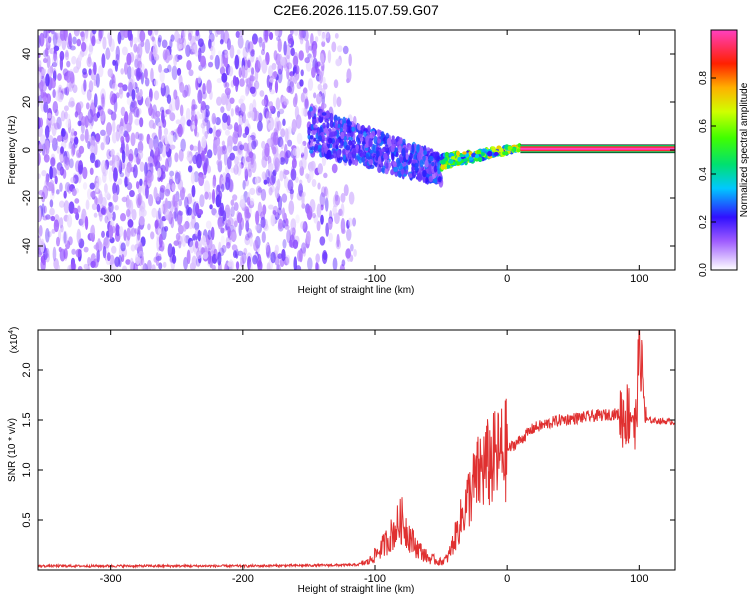 Image resolution: width=750 pixels, height=600 pixels. Describe the element at coordinates (703, 270) in the screenshot. I see `colorbar-tick-label: 0.0` at that location.